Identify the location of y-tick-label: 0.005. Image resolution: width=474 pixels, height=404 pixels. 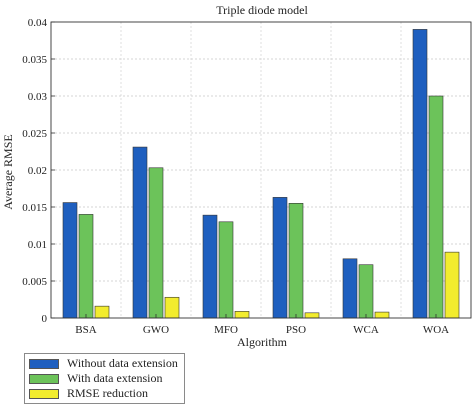
(34, 282).